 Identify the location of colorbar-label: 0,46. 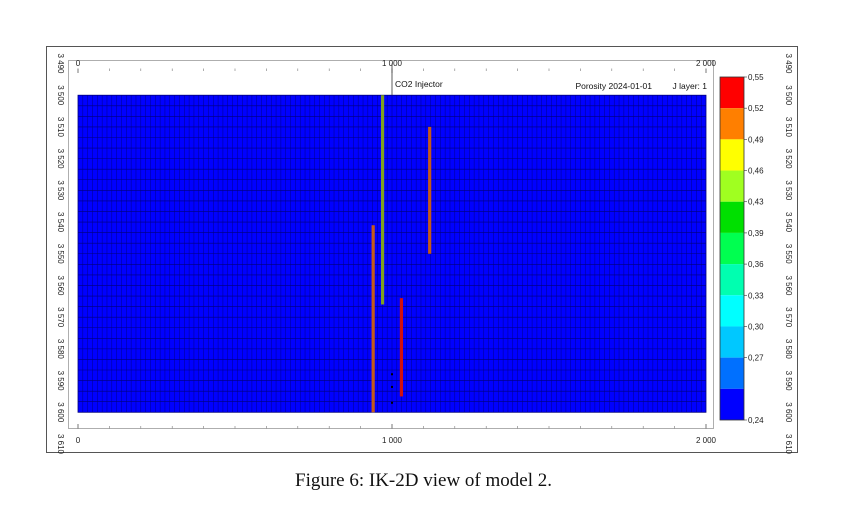
(756, 171).